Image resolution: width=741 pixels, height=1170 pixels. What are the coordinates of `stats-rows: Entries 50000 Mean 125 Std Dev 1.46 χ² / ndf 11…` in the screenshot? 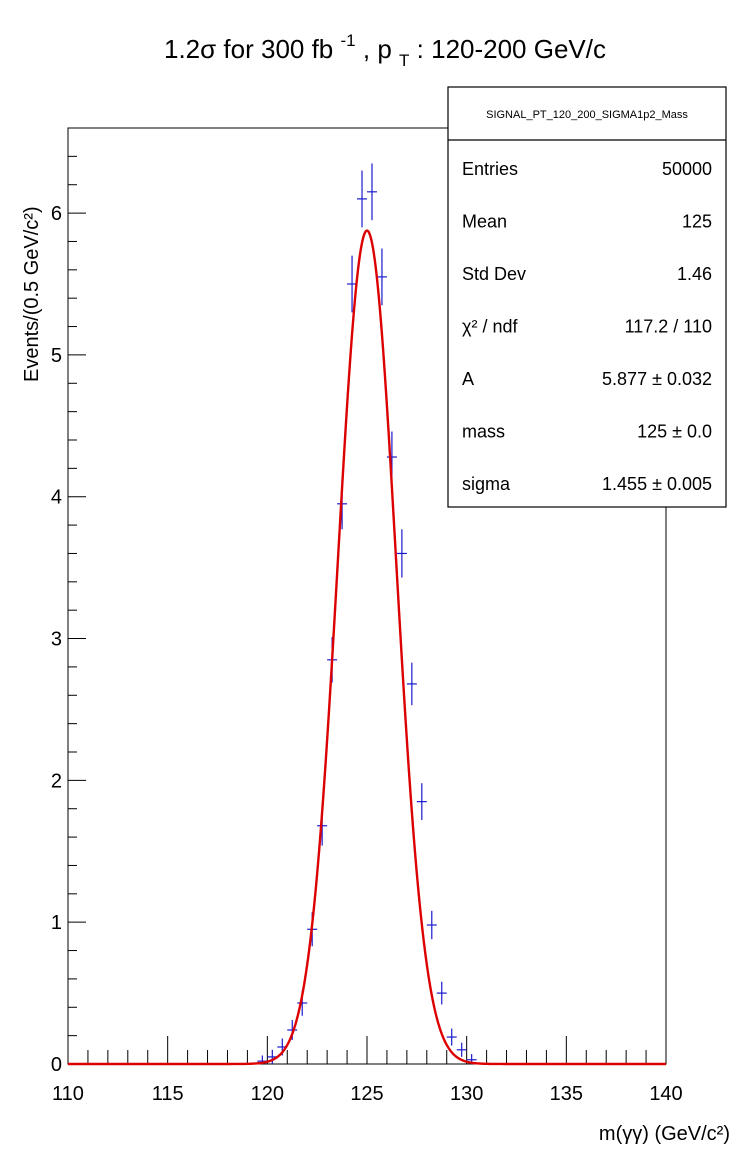 It's located at (587, 326).